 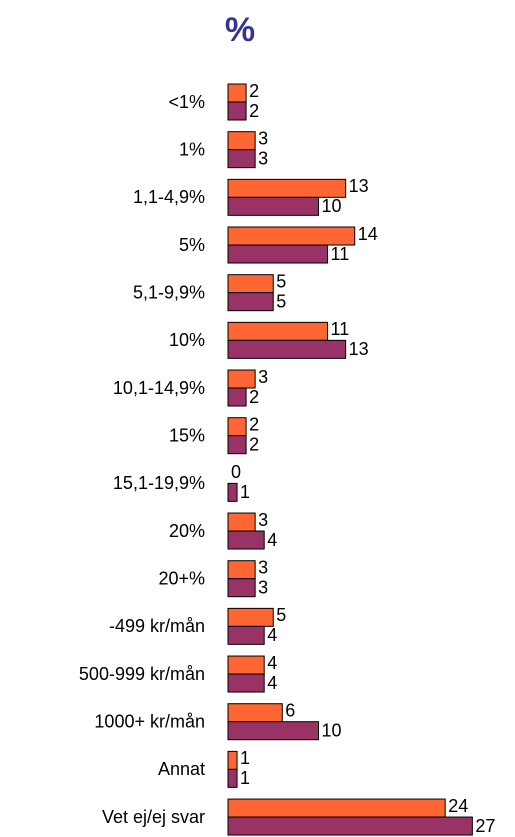 What do you see at coordinates (485, 826) in the screenshot?
I see `value-label: 27` at bounding box center [485, 826].